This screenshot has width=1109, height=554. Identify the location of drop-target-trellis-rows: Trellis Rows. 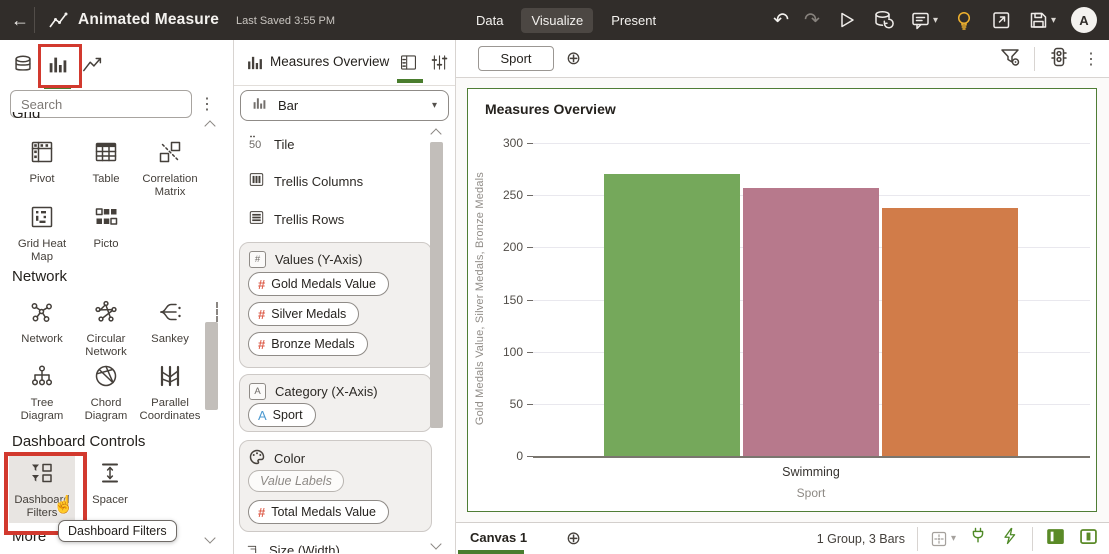
(296, 219).